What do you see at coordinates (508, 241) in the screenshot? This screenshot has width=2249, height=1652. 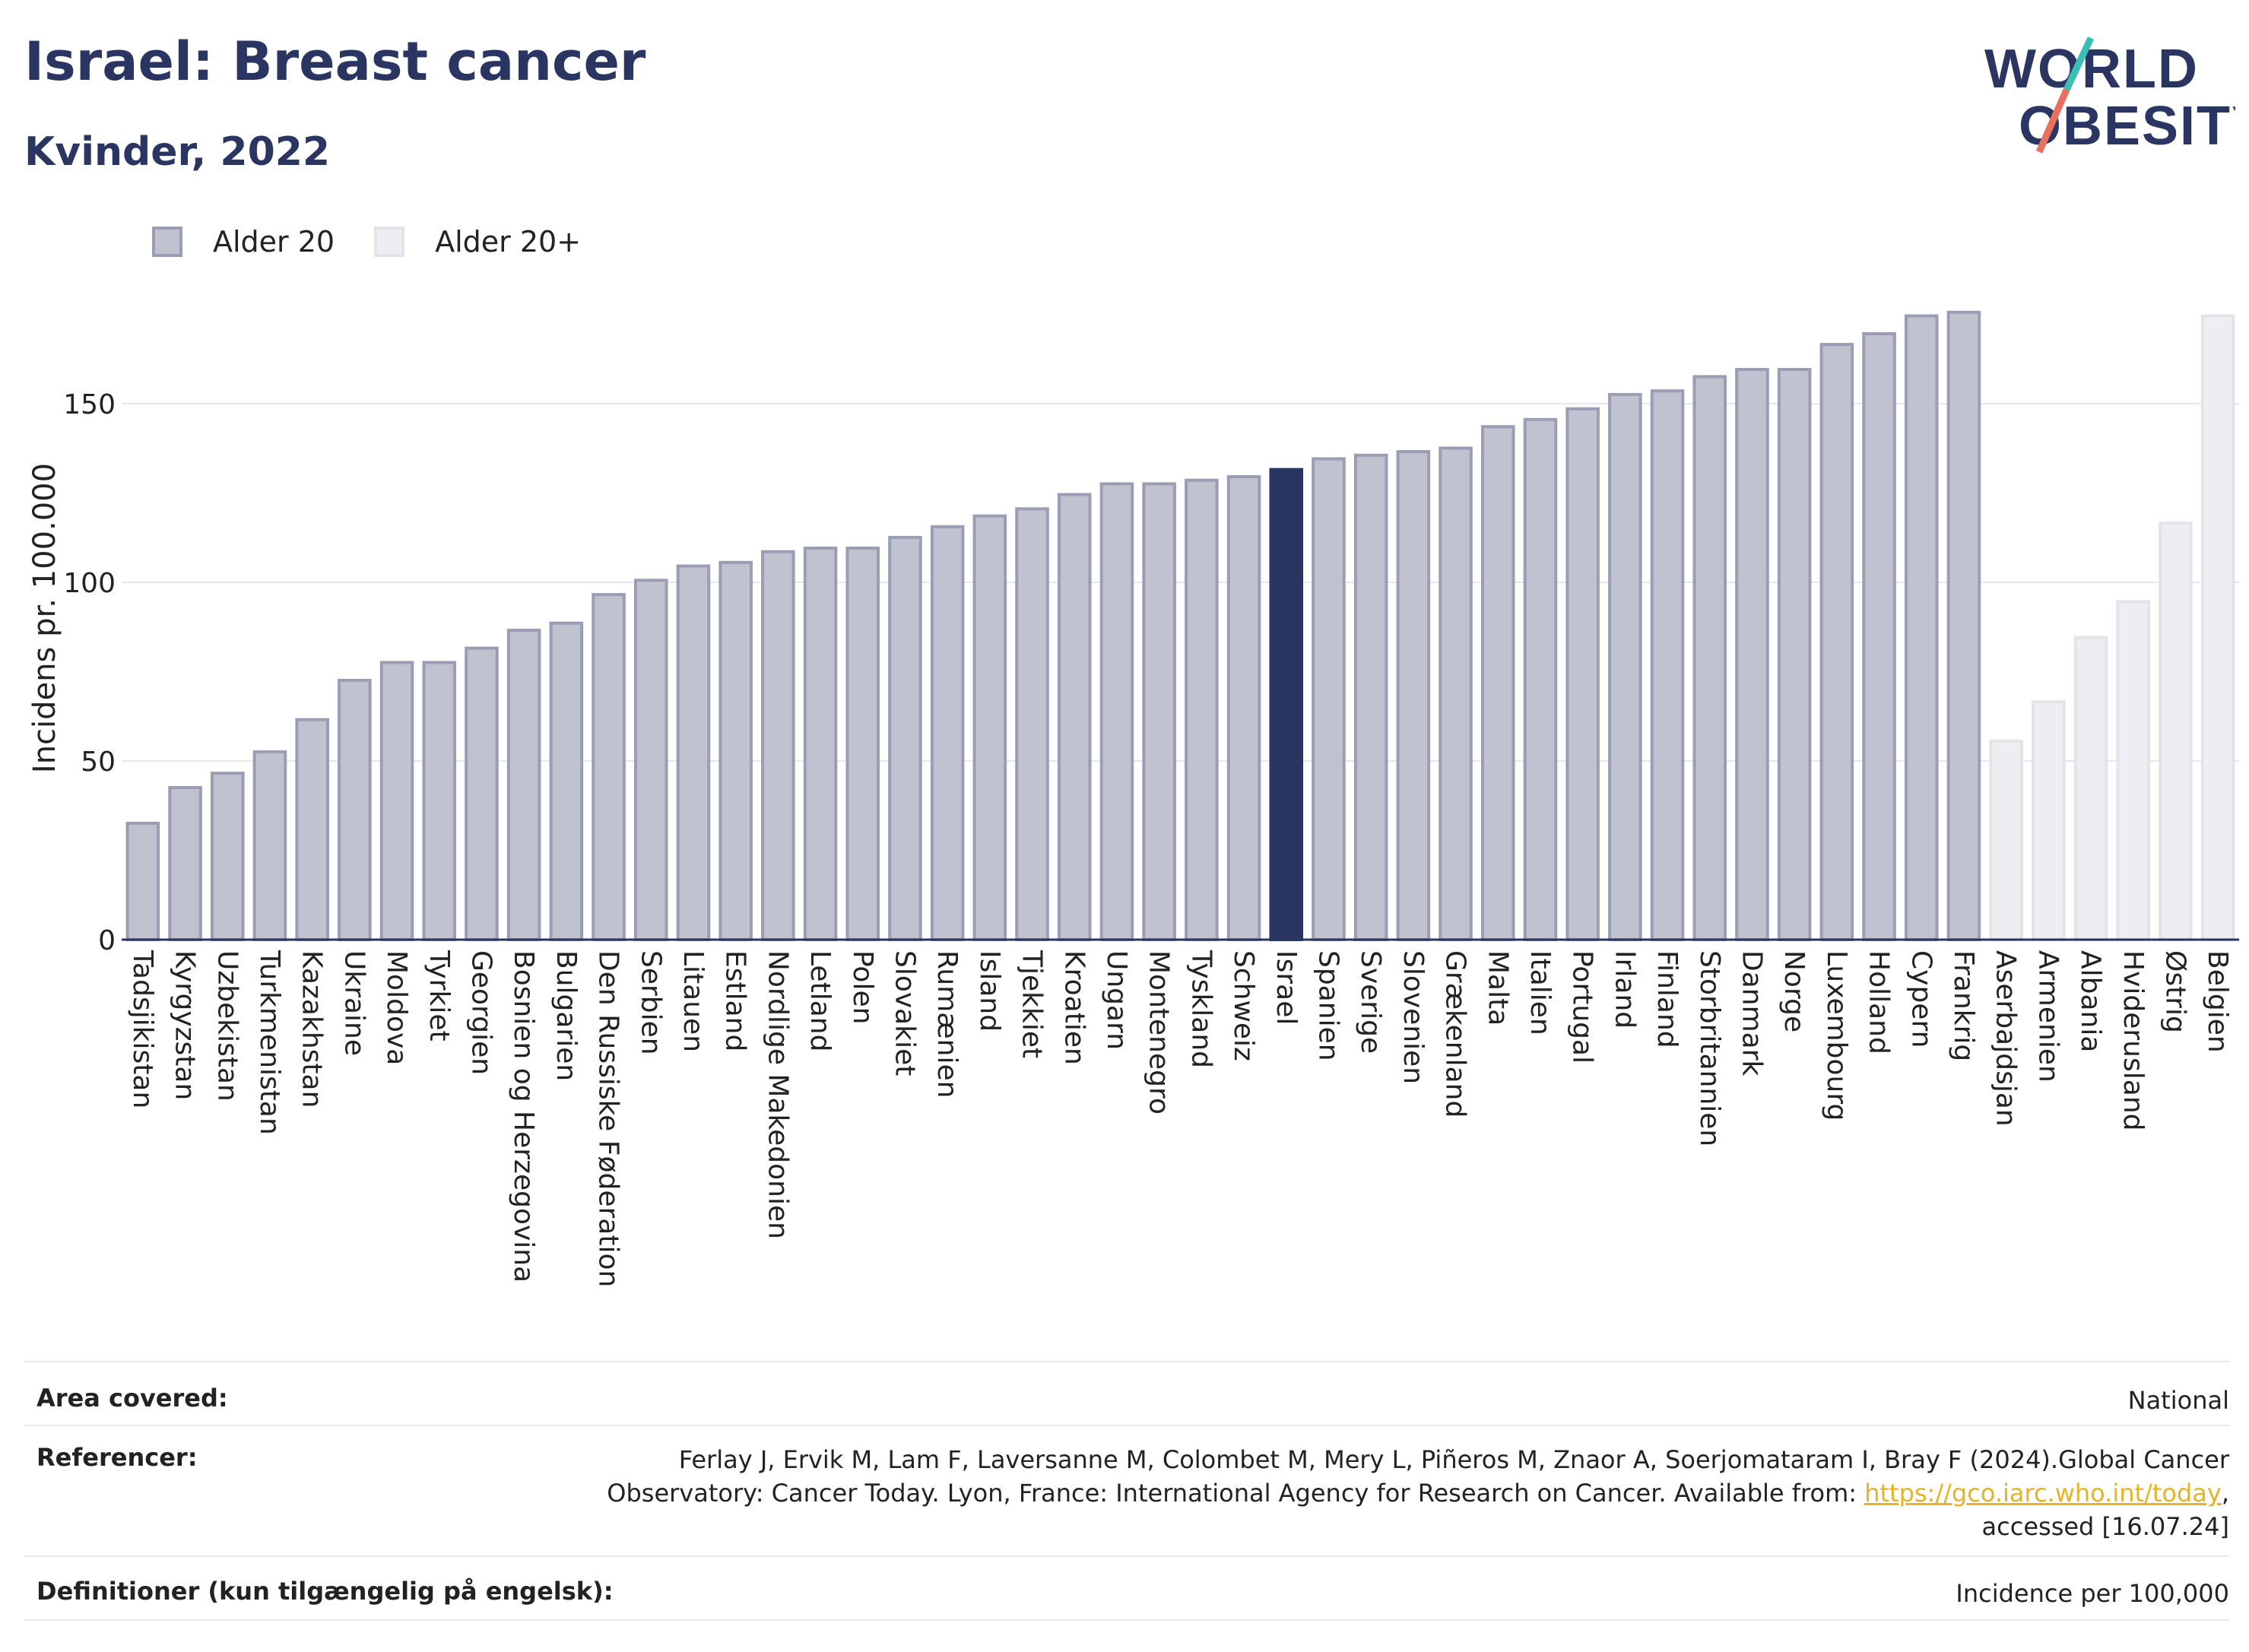 I see `legend-label-age20plus: Alder 20+` at bounding box center [508, 241].